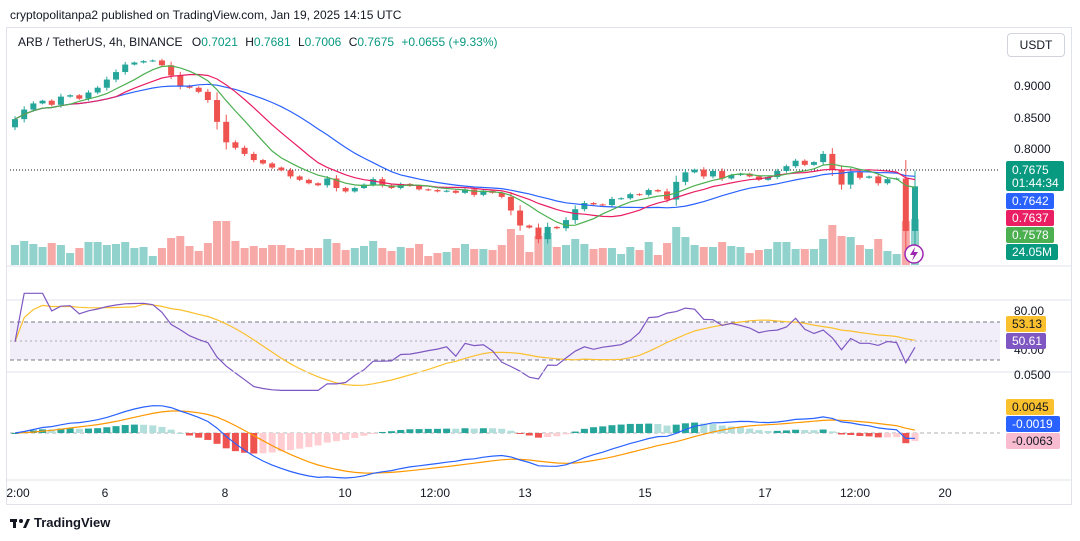 This screenshot has height=541, width=1080. Describe the element at coordinates (1032, 86) in the screenshot. I see `y-tick-0-9000: 0.9000` at that location.